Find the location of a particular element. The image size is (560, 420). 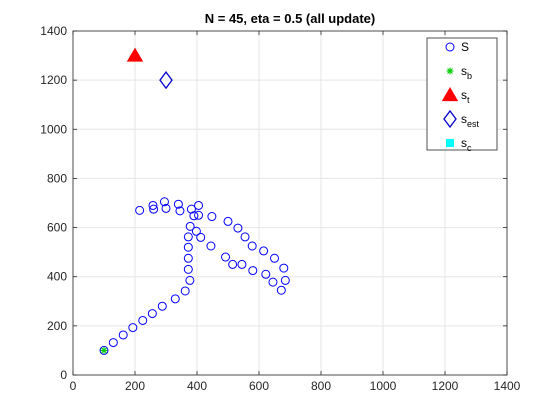

legend-label-s-est: sest is located at coordinates (470, 120).